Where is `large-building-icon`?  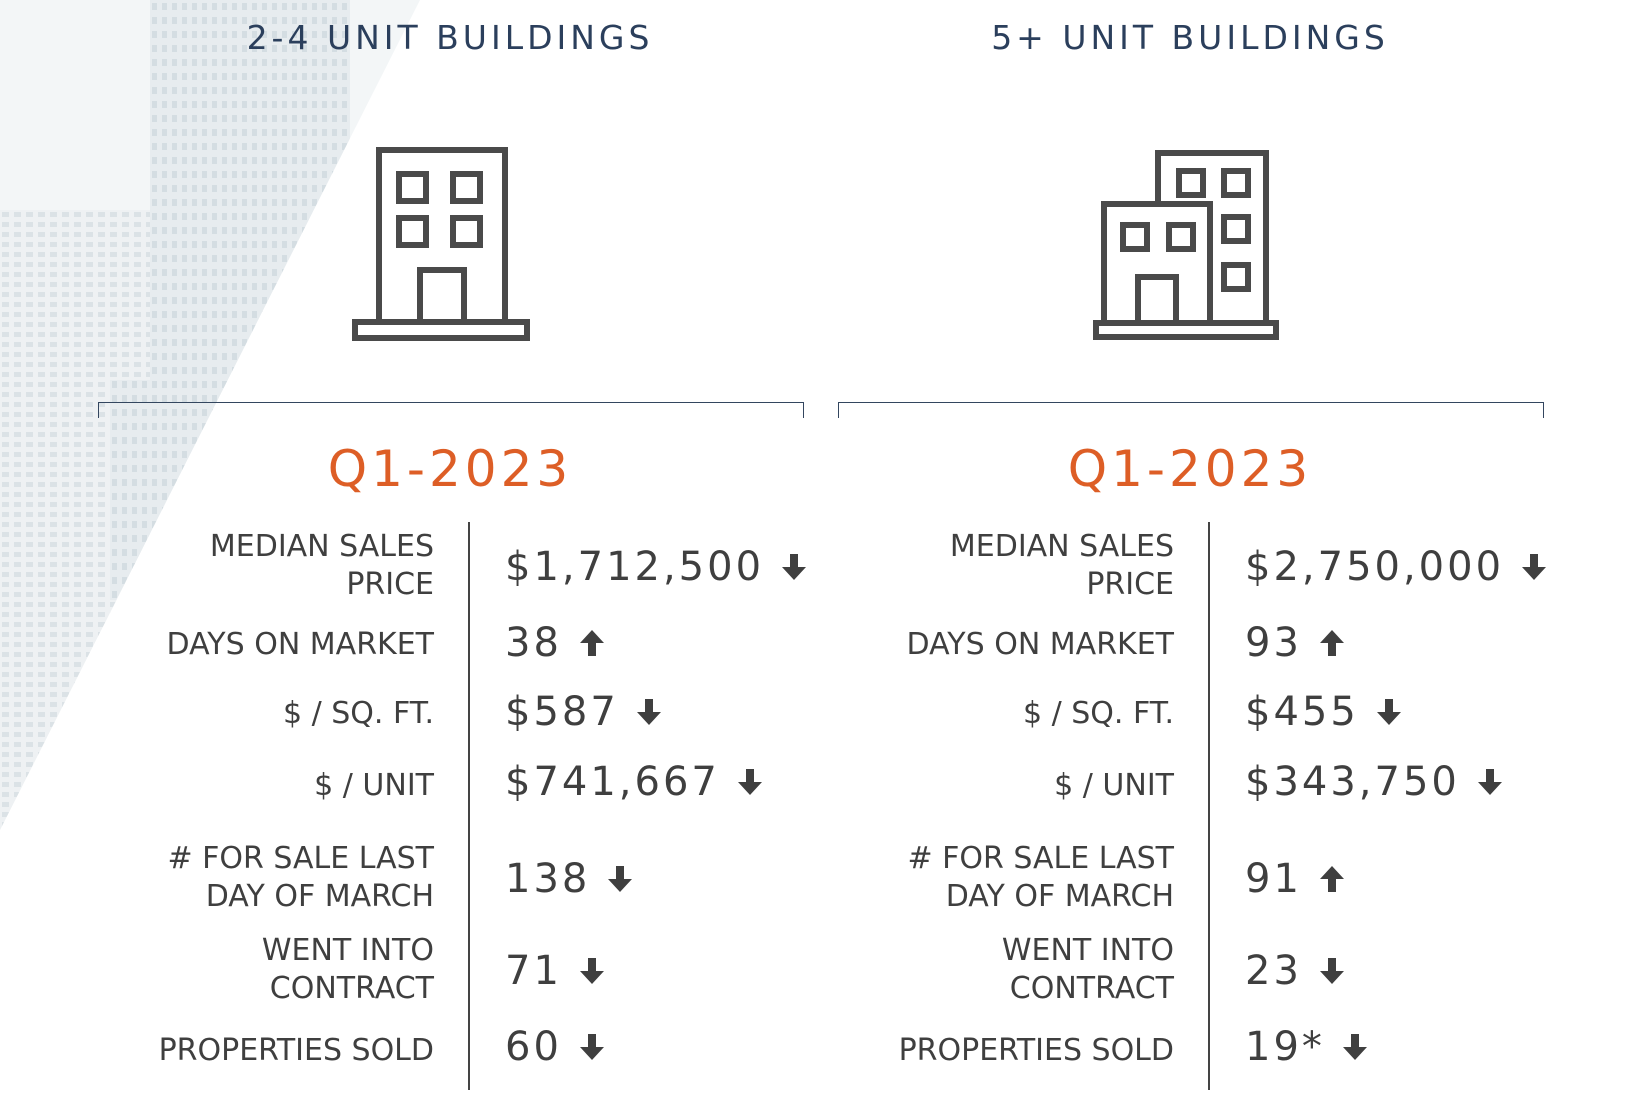 large-building-icon is located at coordinates (1192, 250).